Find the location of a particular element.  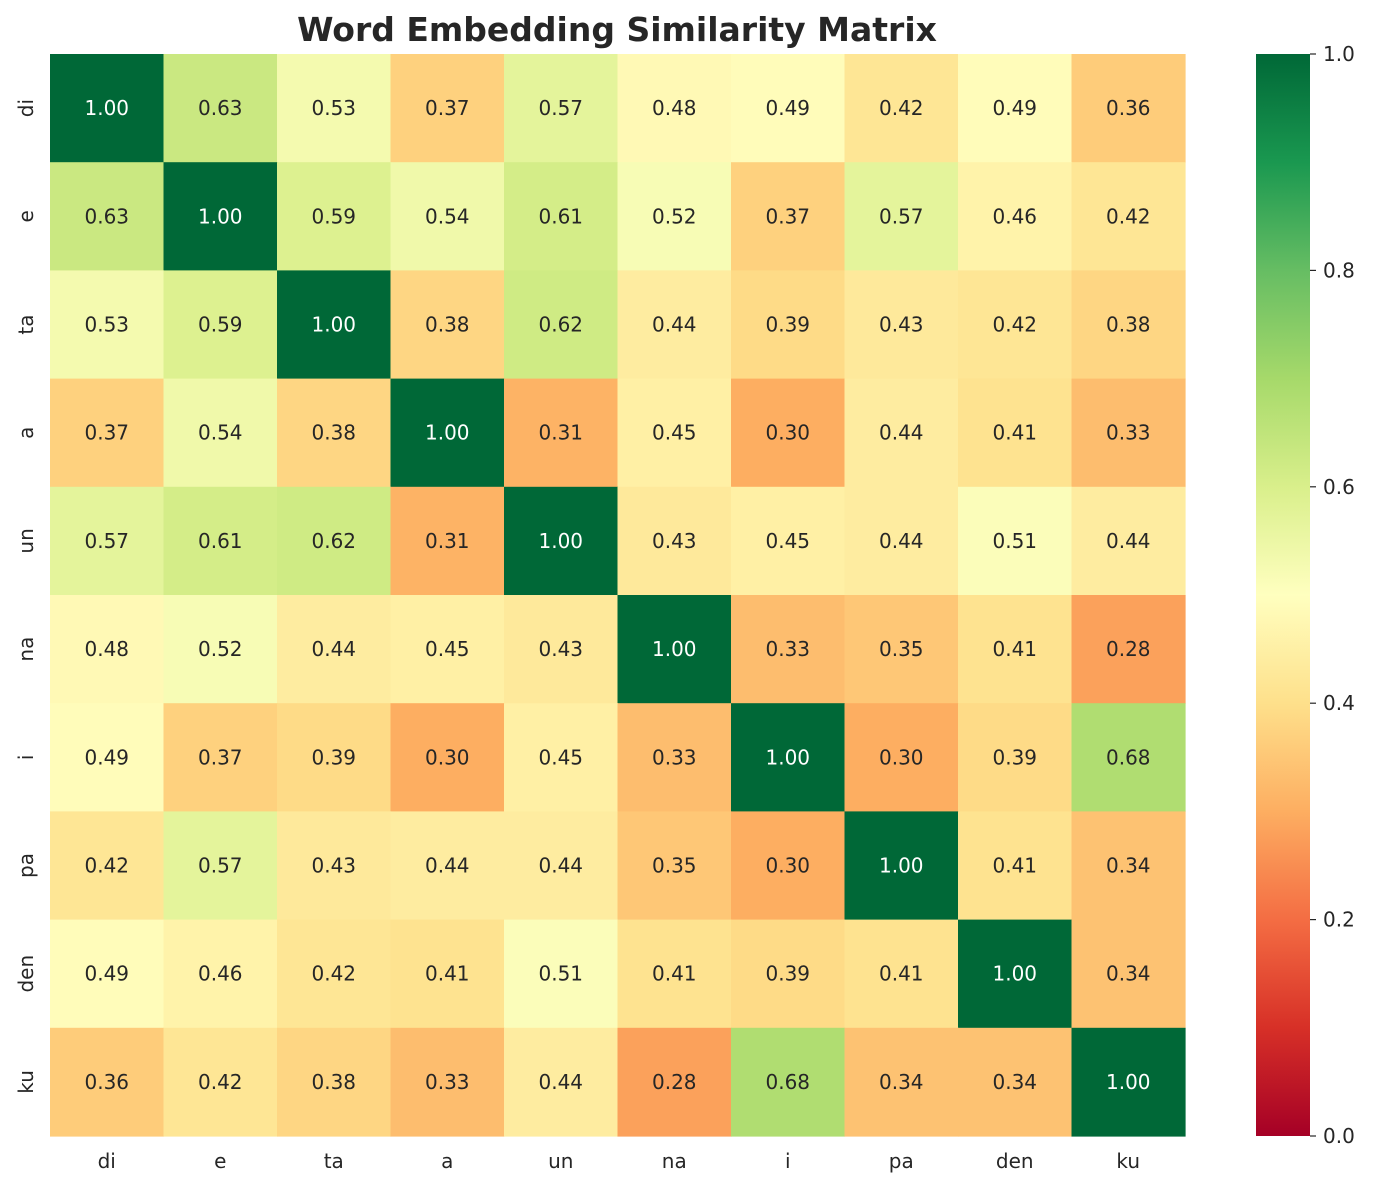

cell-value-label: 0.63 is located at coordinates (220, 108).